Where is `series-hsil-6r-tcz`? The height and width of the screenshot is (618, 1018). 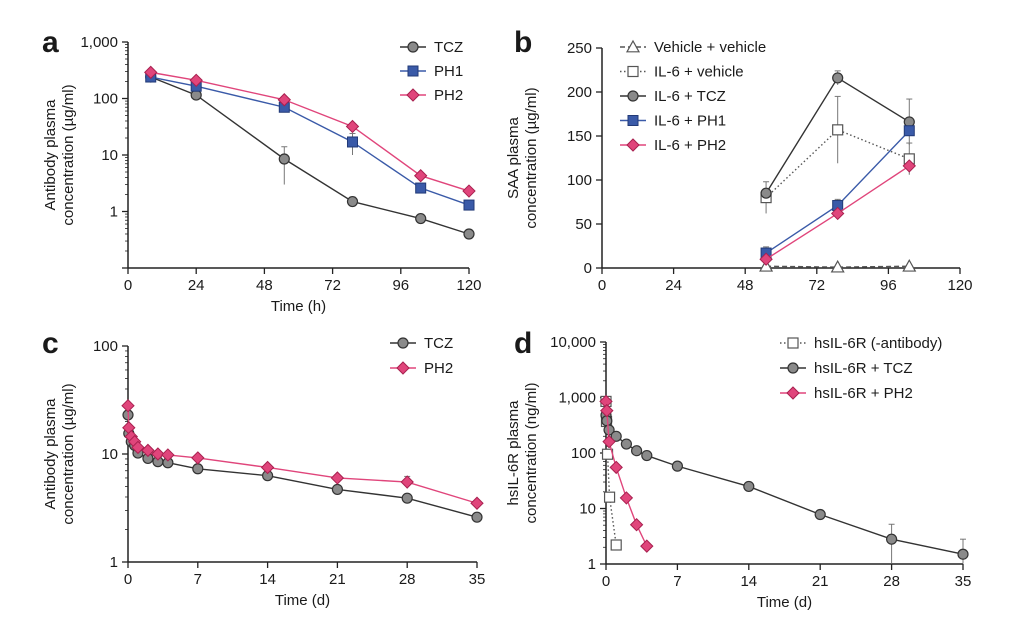 series-hsil-6r-tcz is located at coordinates (784, 486).